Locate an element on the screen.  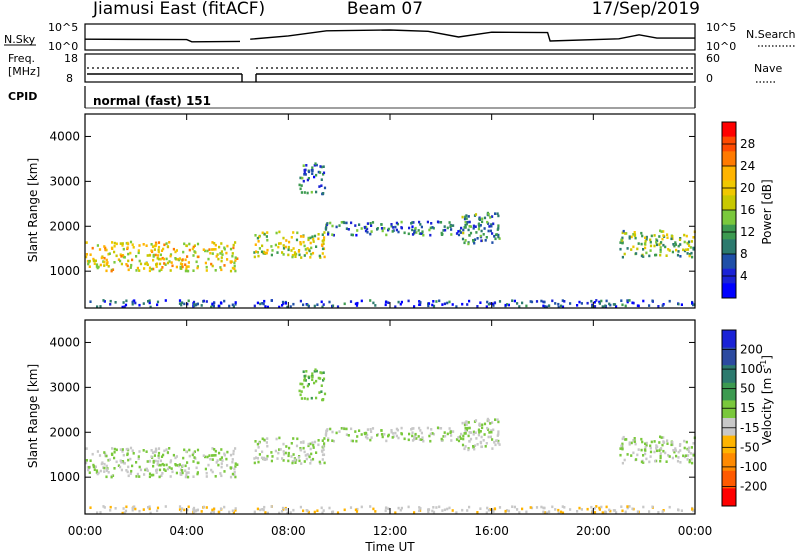
nsearch-label: N.Search is located at coordinates (771, 34).